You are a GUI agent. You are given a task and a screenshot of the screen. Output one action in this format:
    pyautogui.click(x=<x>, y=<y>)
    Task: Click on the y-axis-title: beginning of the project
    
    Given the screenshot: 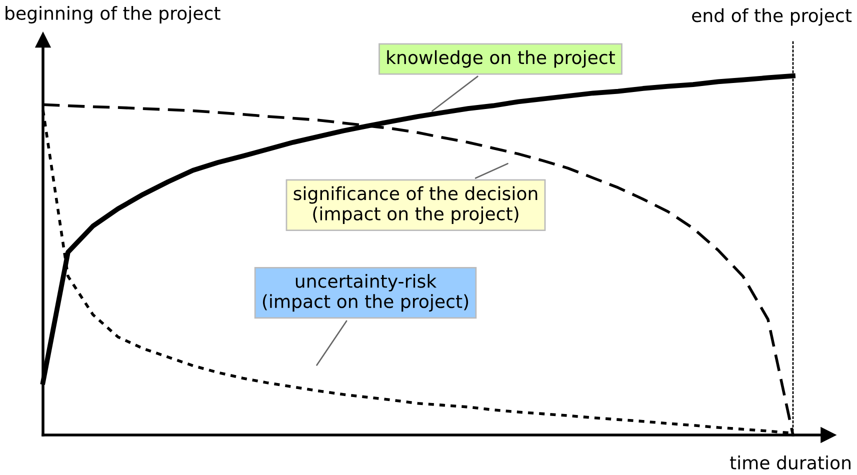 What is the action you would take?
    pyautogui.click(x=113, y=15)
    